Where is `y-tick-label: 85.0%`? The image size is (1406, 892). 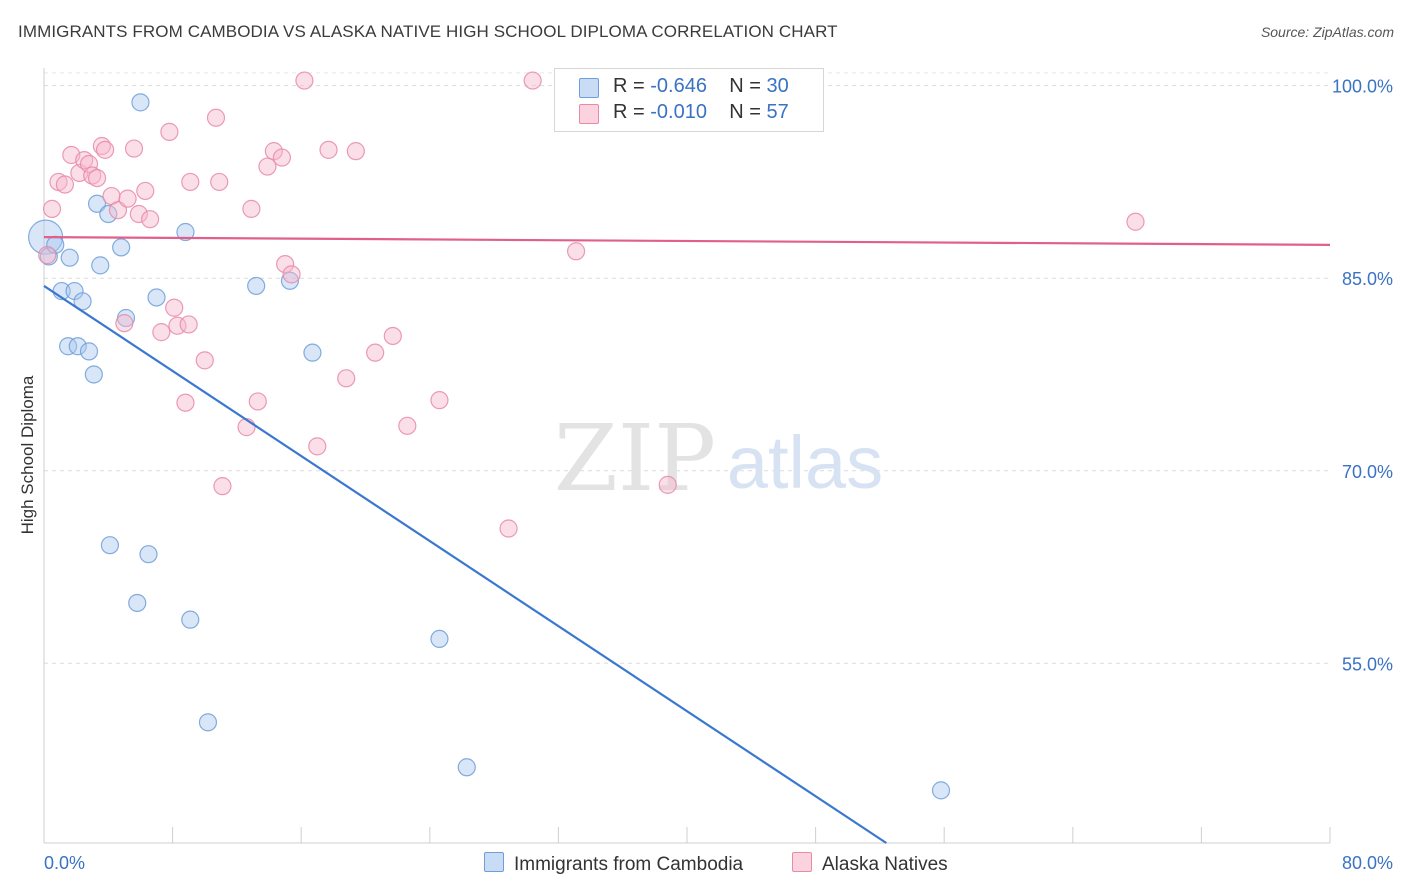
y-tick-label: 85.0% is located at coordinates (1367, 279).